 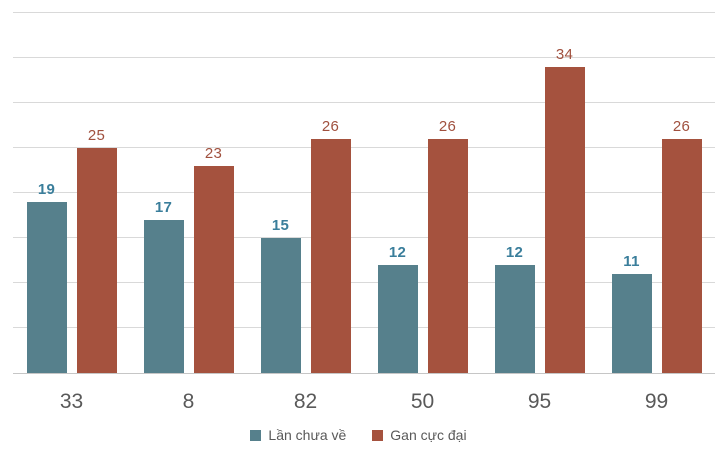 What do you see at coordinates (330, 256) in the screenshot?
I see `bar-series1-cat82` at bounding box center [330, 256].